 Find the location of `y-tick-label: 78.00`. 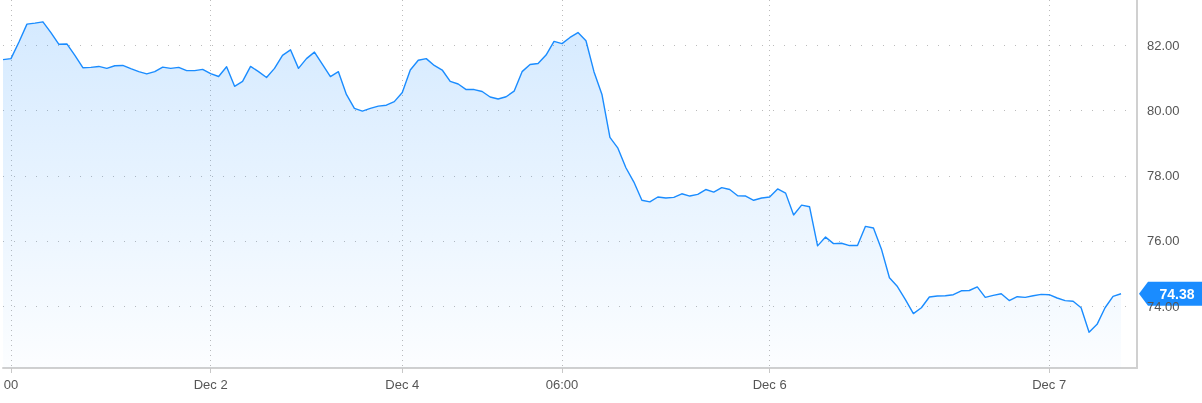

y-tick-label: 78.00 is located at coordinates (1163, 176).